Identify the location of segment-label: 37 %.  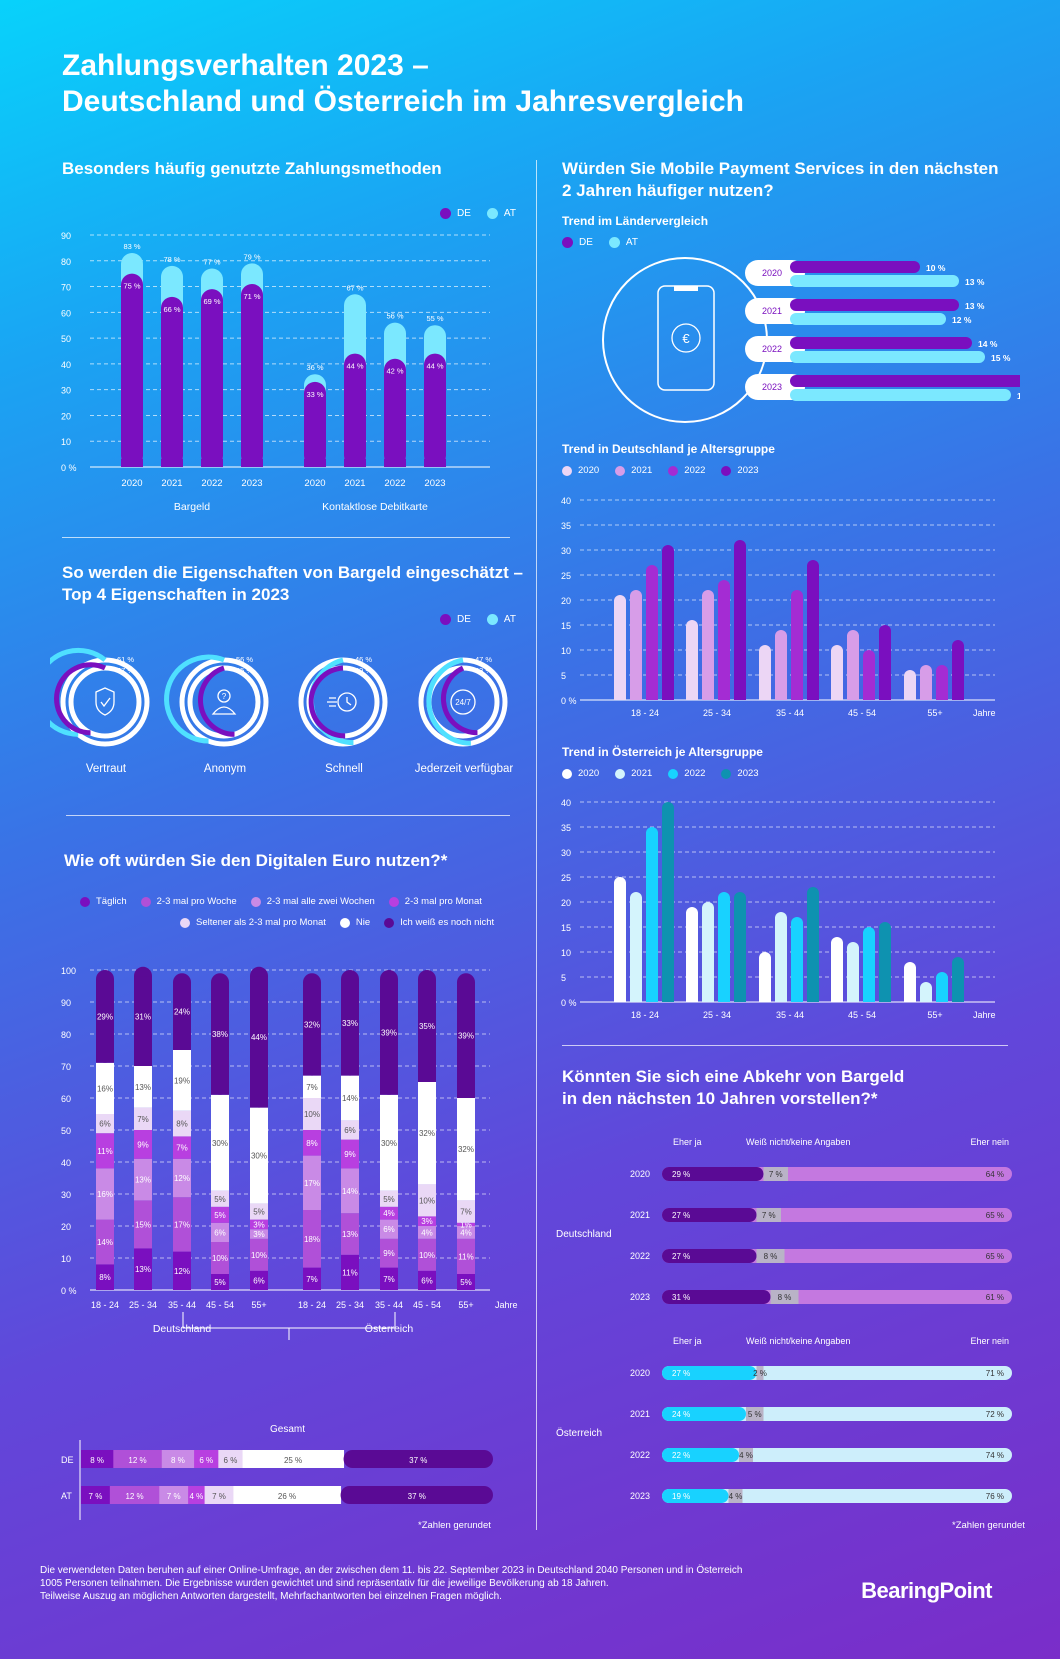
(418, 1460).